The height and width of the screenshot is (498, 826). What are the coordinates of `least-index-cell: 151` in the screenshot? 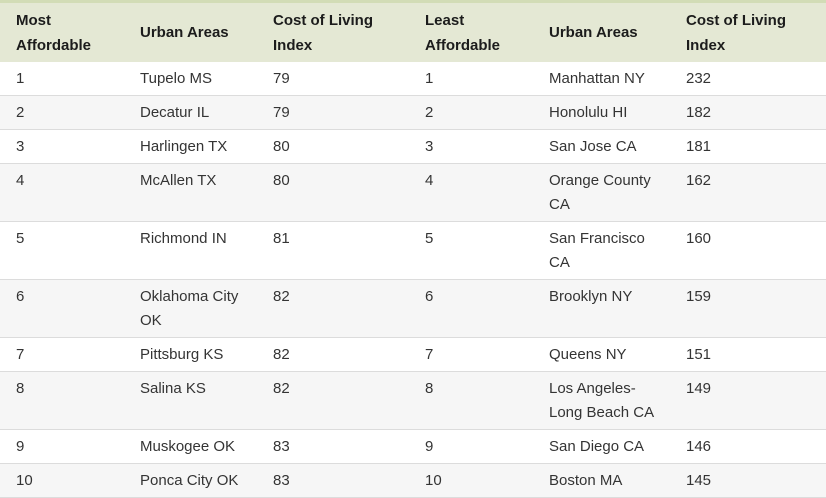 It's located at (748, 354).